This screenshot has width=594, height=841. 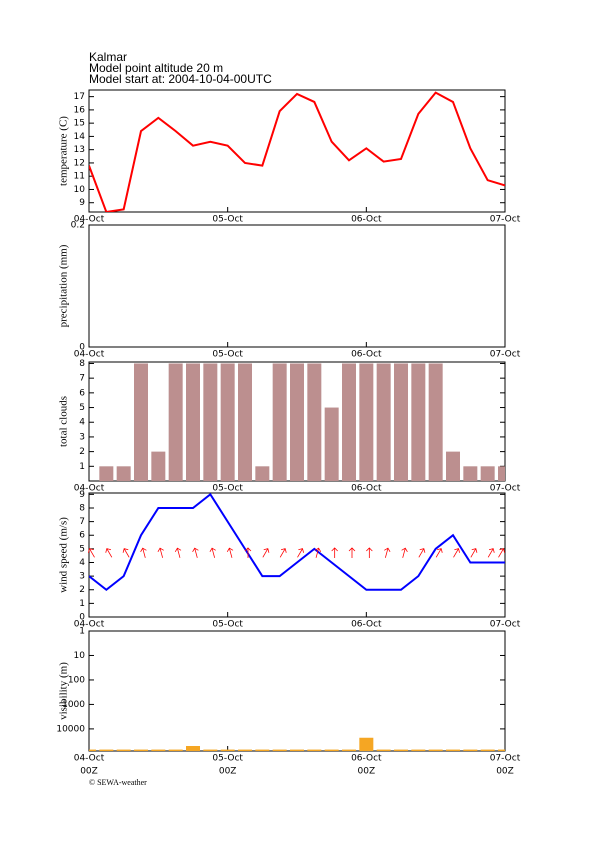 I want to click on y-tick-label: 17, so click(x=79, y=97).